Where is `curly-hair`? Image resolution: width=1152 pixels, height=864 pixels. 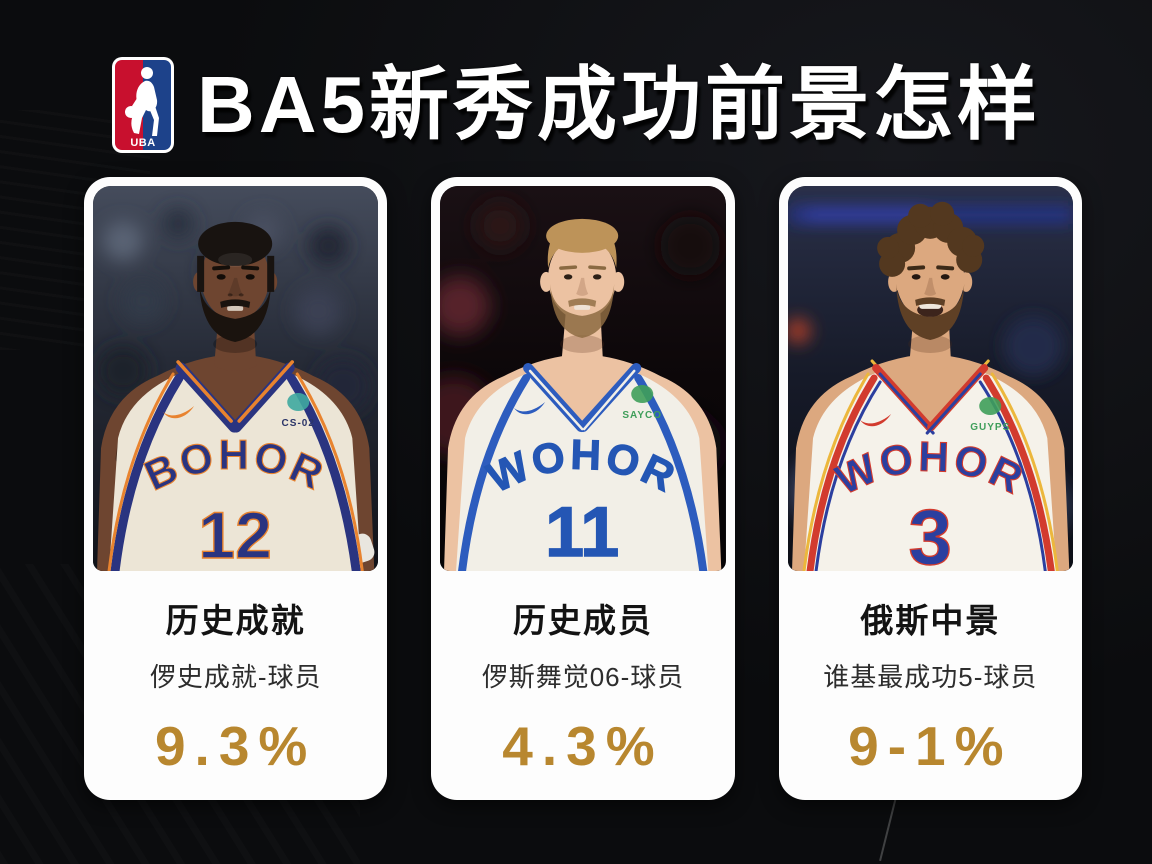
curly-hair is located at coordinates (930, 239).